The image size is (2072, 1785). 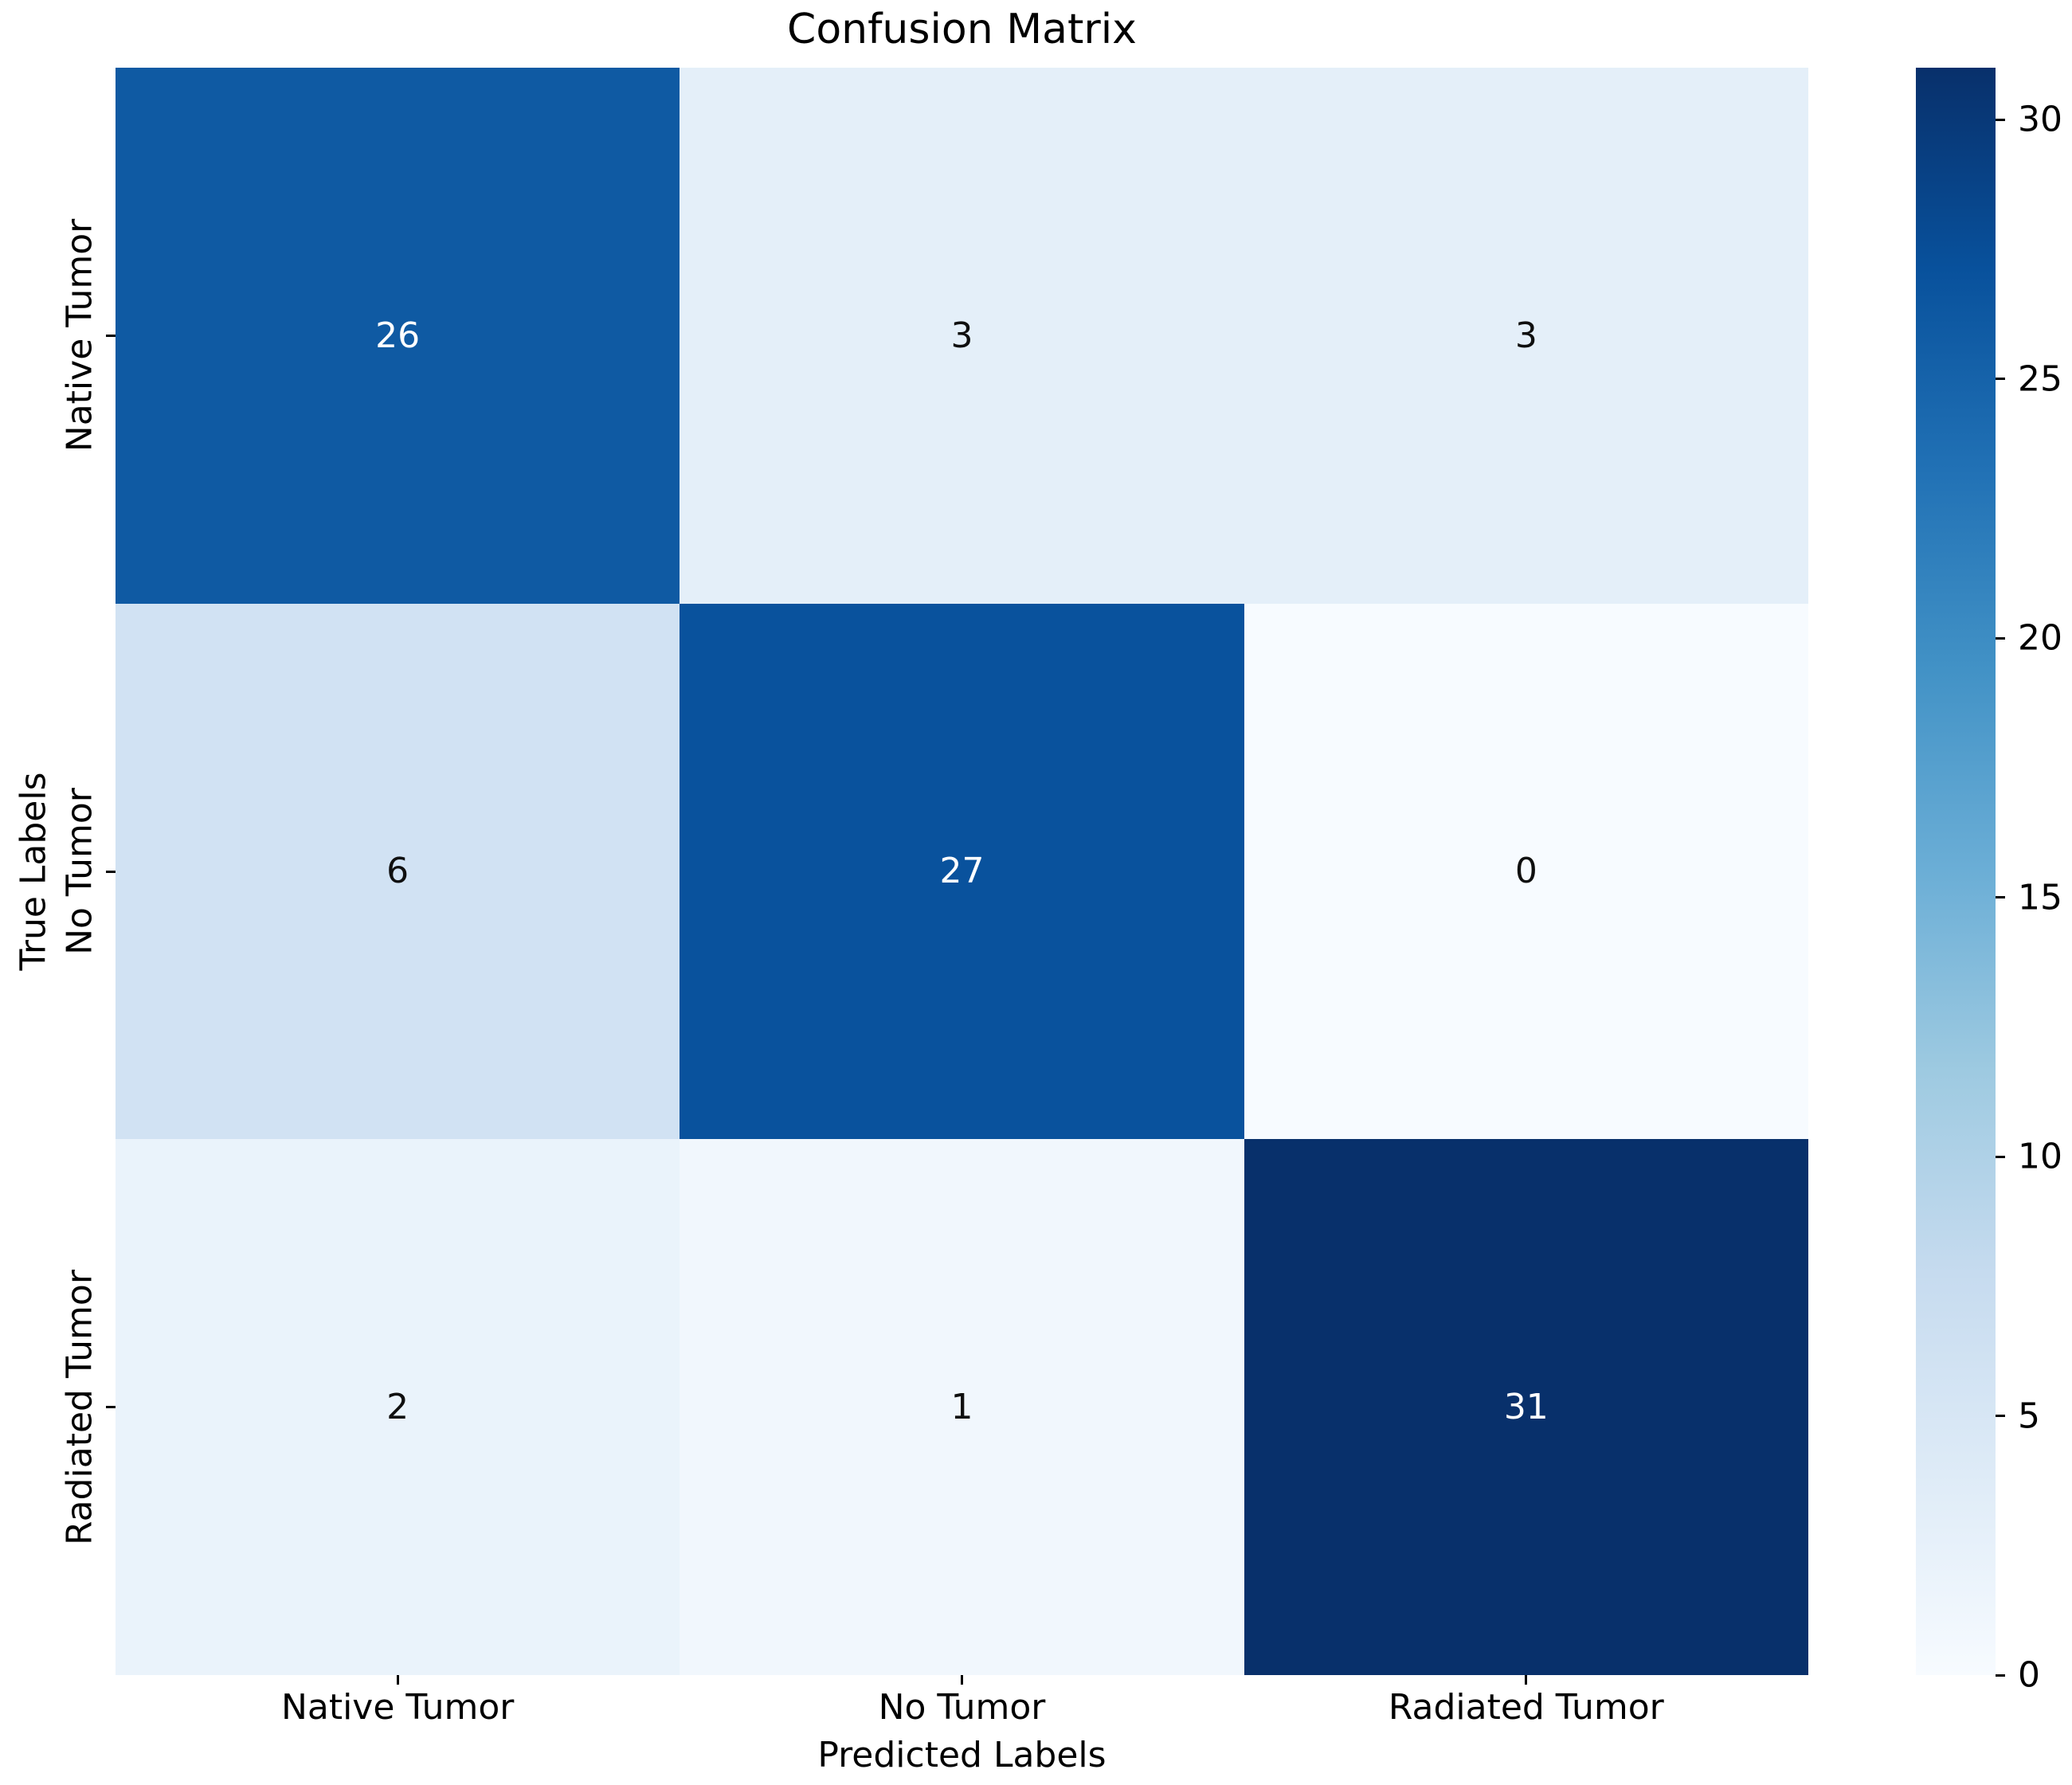 What do you see at coordinates (79, 1407) in the screenshot?
I see `y-tick-label: Radiated Tumor` at bounding box center [79, 1407].